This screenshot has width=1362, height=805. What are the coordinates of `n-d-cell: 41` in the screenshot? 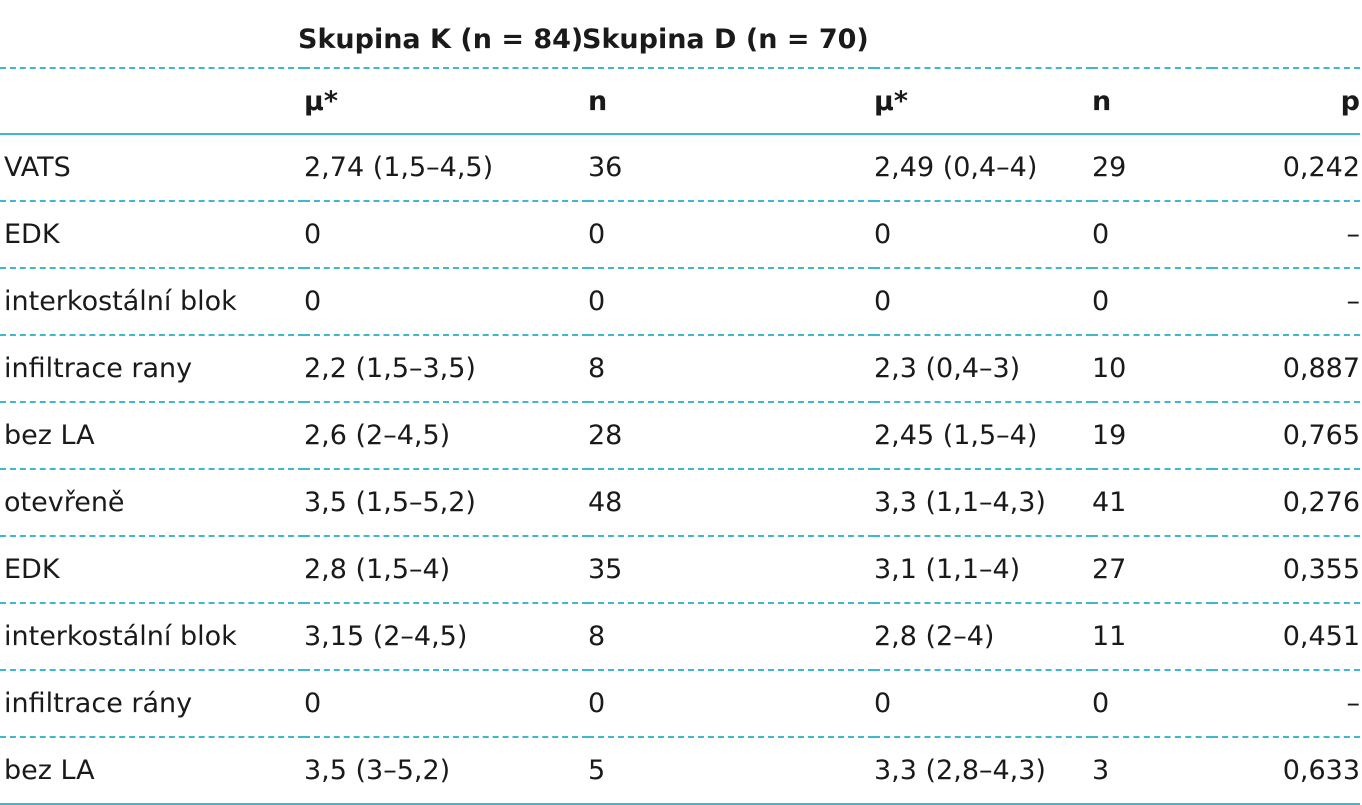 It's located at (1109, 502).